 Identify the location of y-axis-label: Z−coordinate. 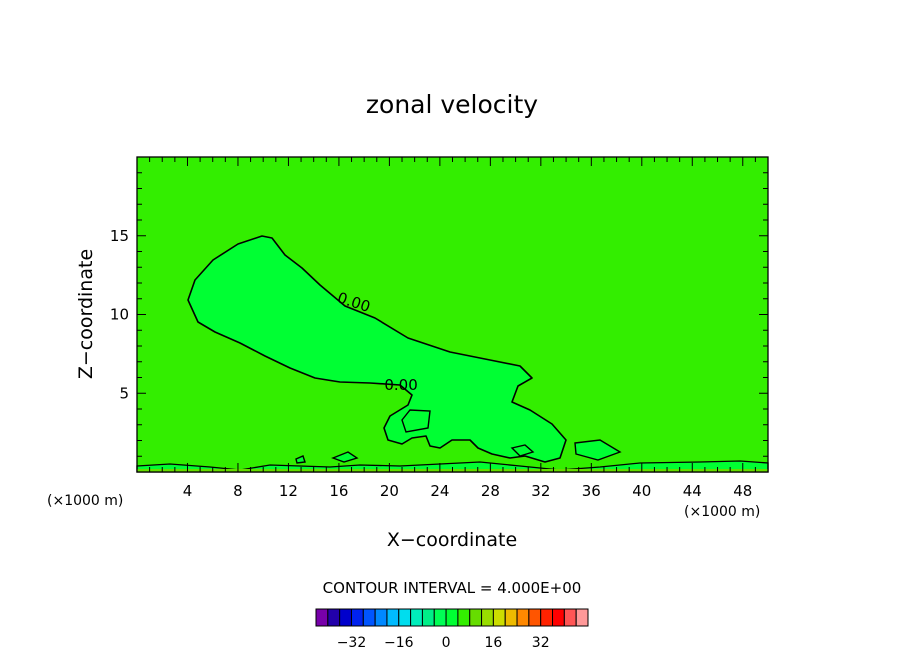
(86, 314).